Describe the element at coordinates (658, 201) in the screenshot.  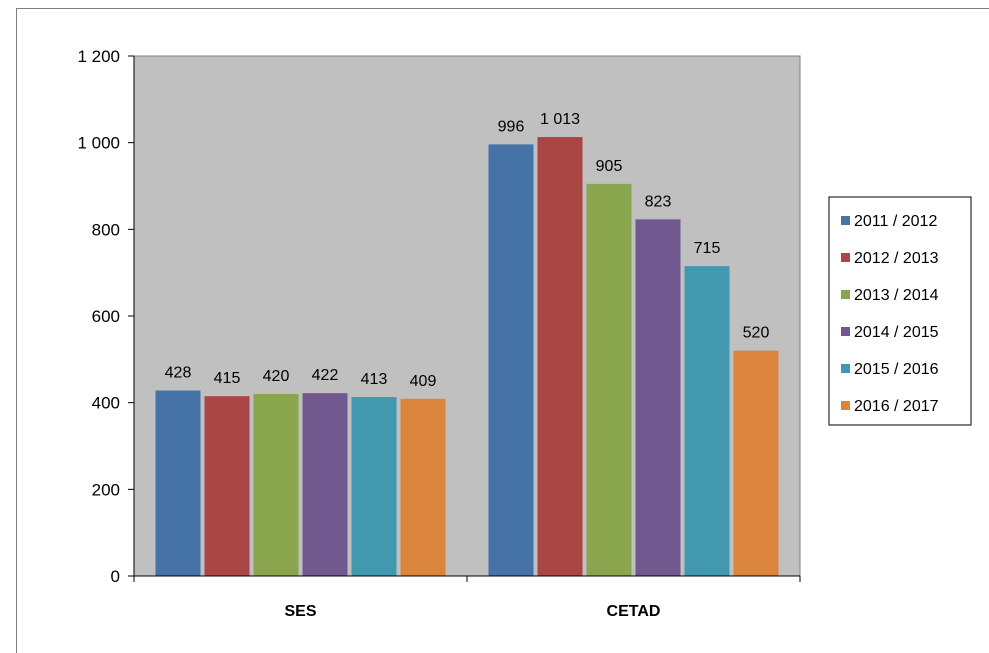
I see `value-label: 823` at that location.